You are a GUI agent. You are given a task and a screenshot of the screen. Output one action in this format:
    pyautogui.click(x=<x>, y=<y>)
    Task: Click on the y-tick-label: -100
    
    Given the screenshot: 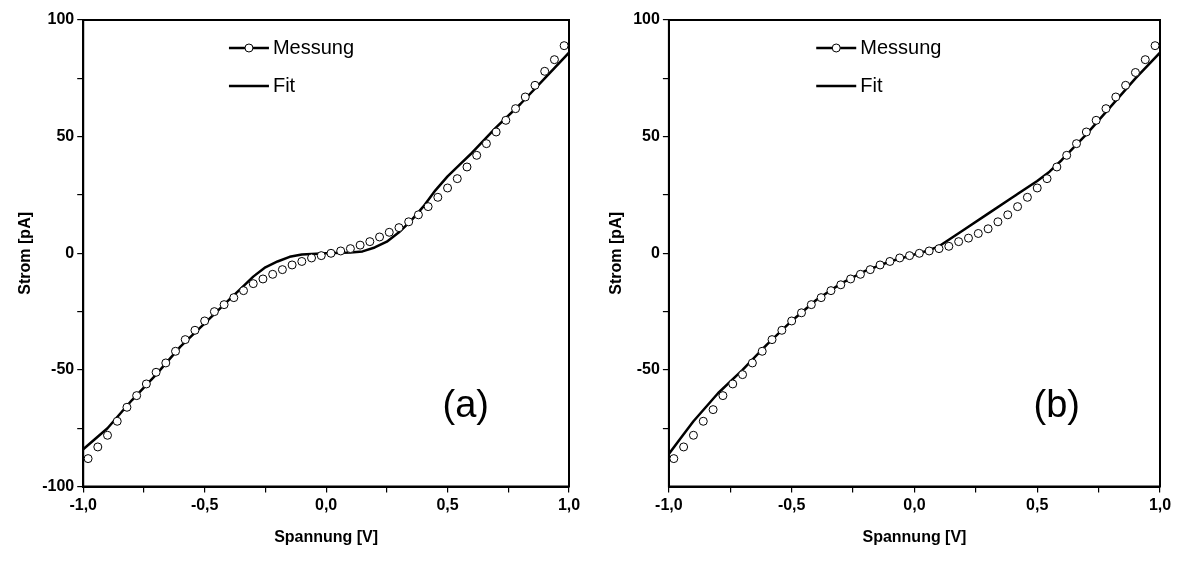 What is the action you would take?
    pyautogui.click(x=58, y=486)
    